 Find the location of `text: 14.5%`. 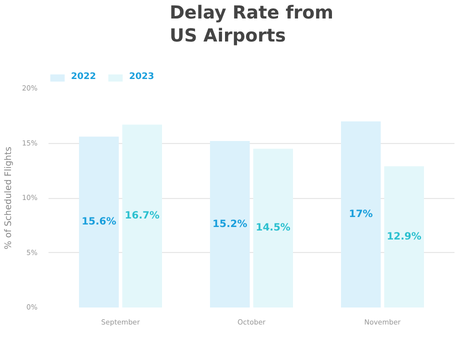

text: 14.5% is located at coordinates (273, 228).